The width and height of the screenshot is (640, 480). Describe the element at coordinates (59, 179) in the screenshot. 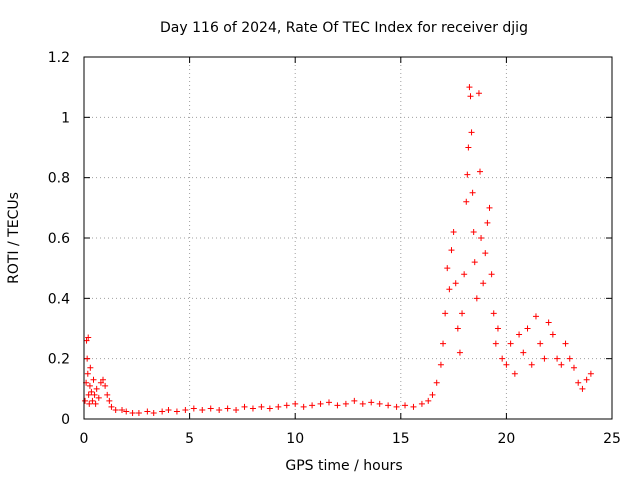

I see `y-tick-label: 0.8` at that location.